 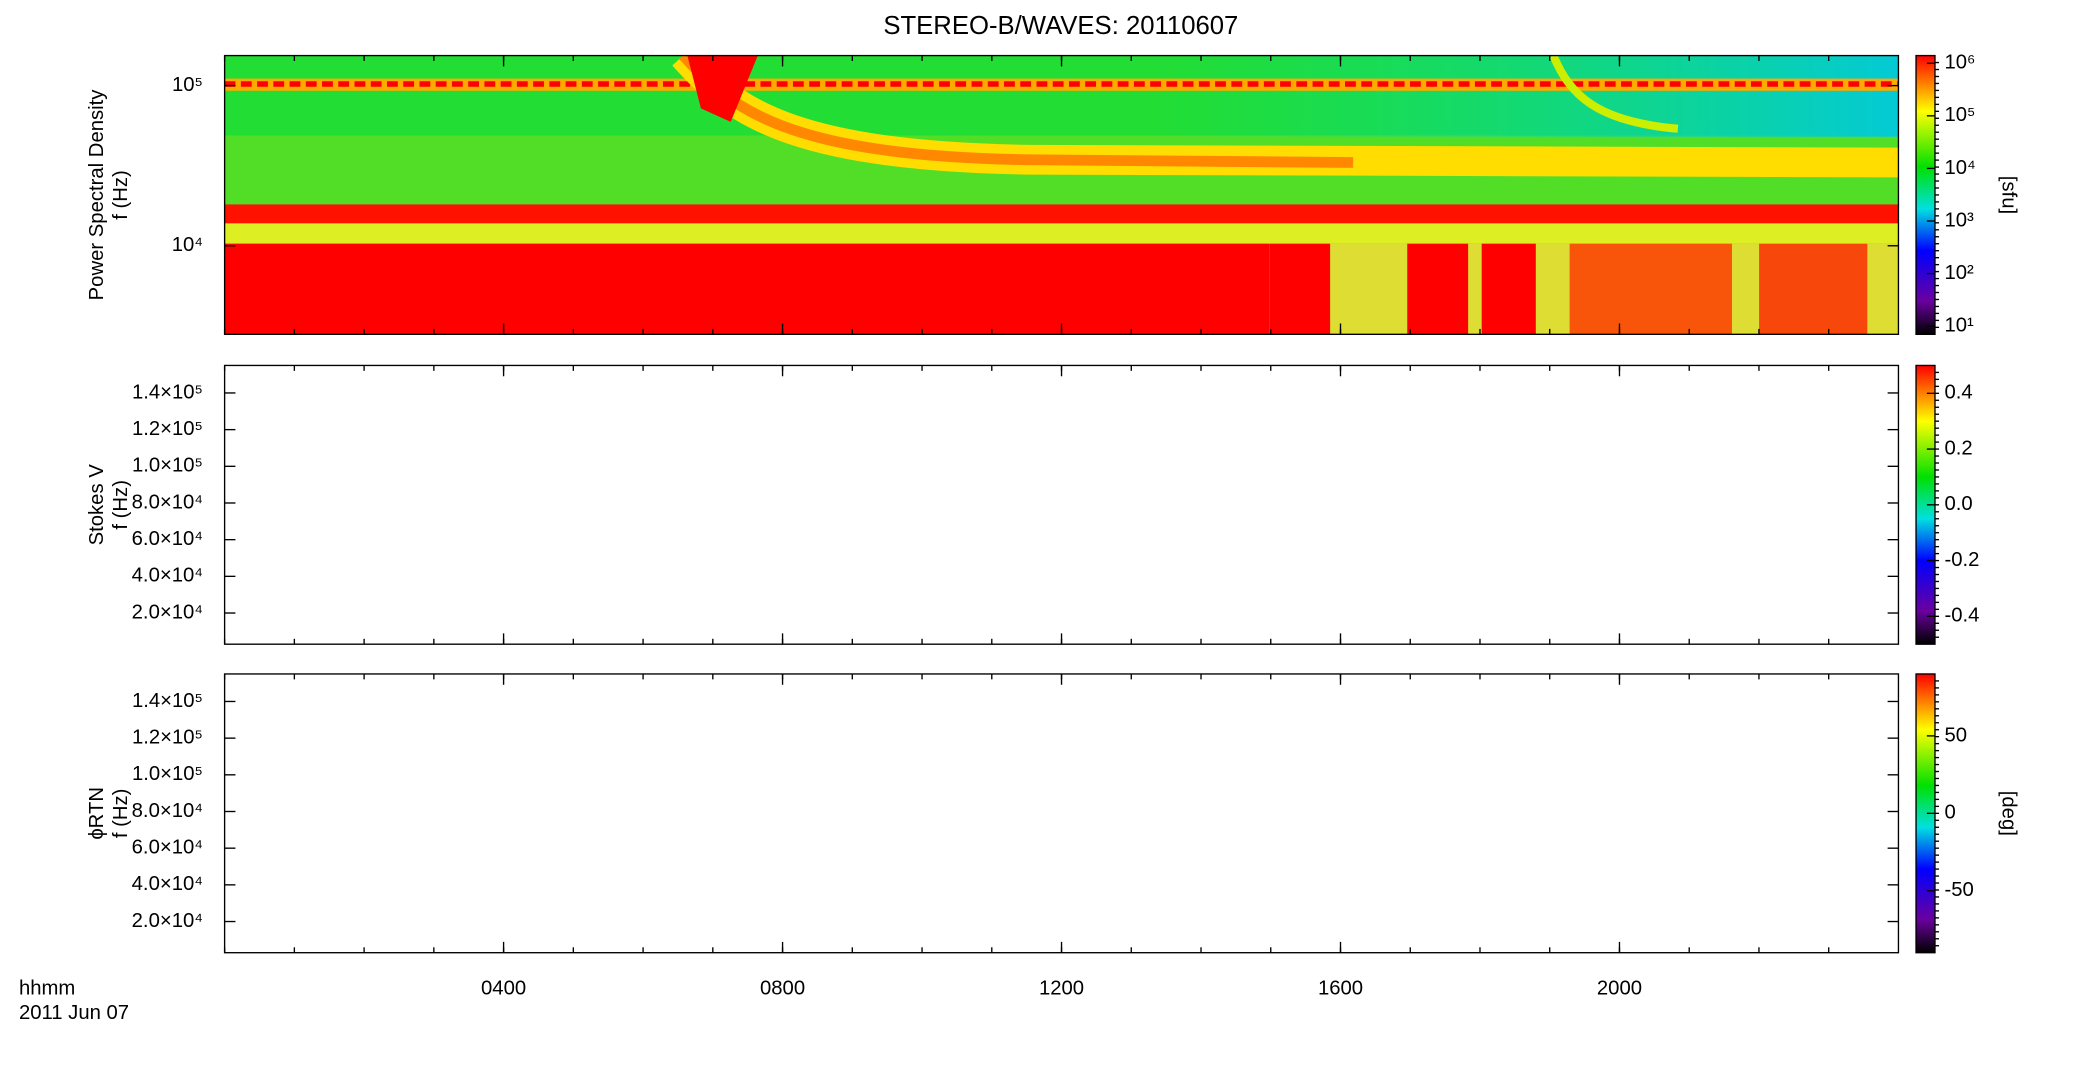 What do you see at coordinates (187, 85) in the screenshot?
I see `y-tick-label: 10⁵` at bounding box center [187, 85].